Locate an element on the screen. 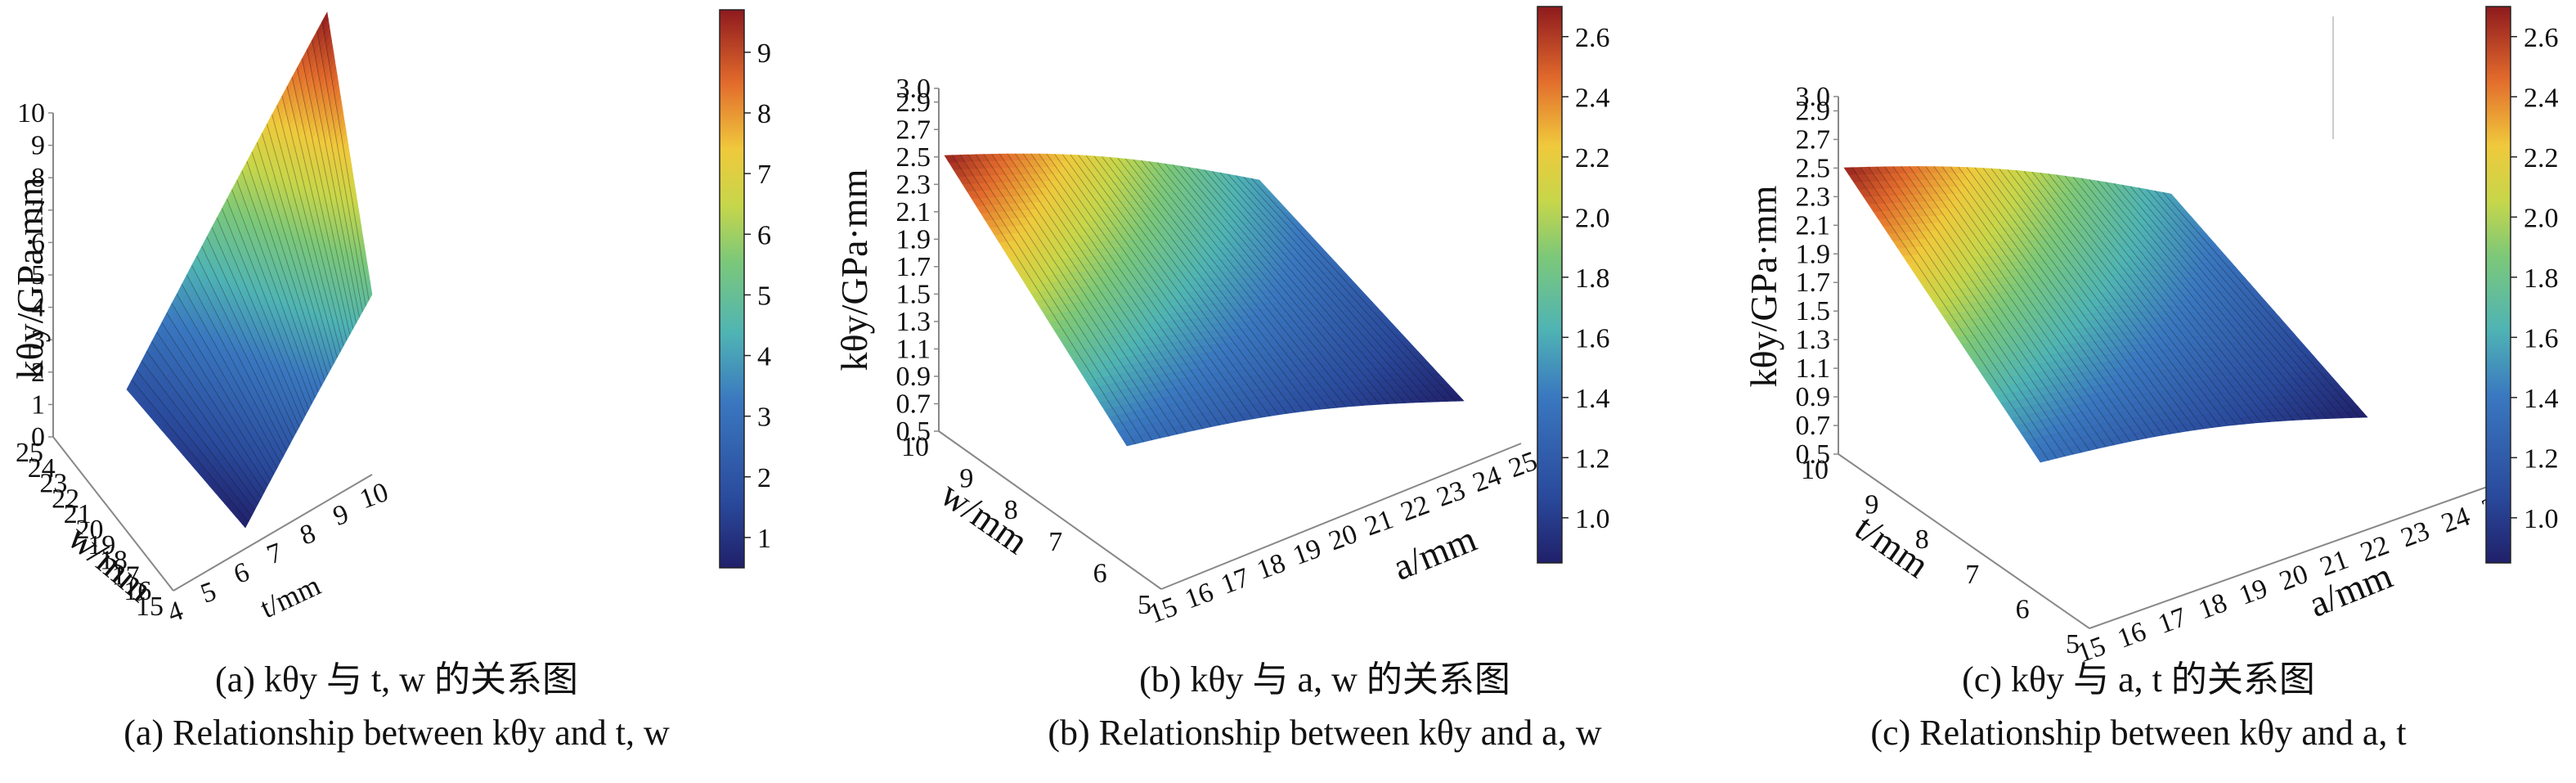  panel-a-axis2-label: t/mm is located at coordinates (290, 597).